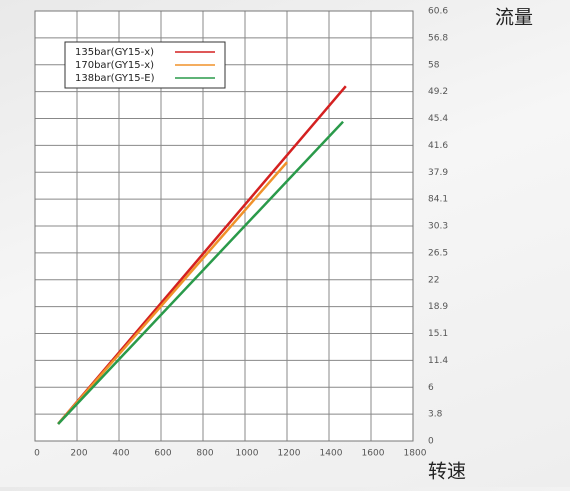 The image size is (570, 491). Describe the element at coordinates (162, 454) in the screenshot. I see `x-tick-label: 600` at that location.